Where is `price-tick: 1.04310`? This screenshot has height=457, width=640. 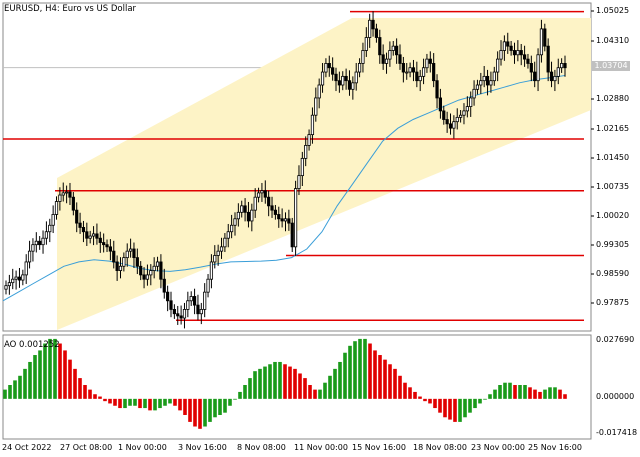 price-tick: 1.04310 is located at coordinates (613, 40).